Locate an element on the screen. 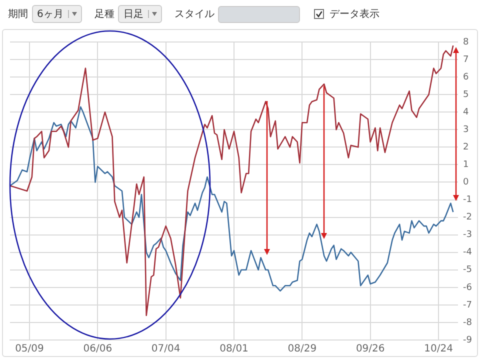 This screenshot has height=364, width=480. x-tick-label: 07/04 is located at coordinates (165, 349).